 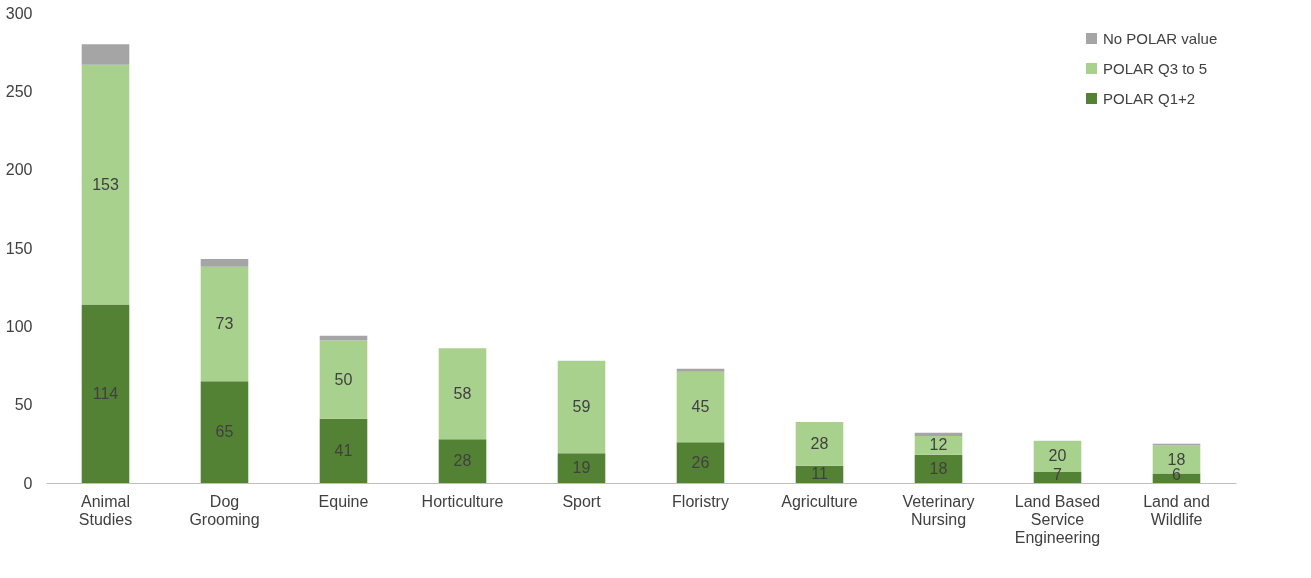 What do you see at coordinates (19, 248) in the screenshot?
I see `y-tick-label: 150` at bounding box center [19, 248].